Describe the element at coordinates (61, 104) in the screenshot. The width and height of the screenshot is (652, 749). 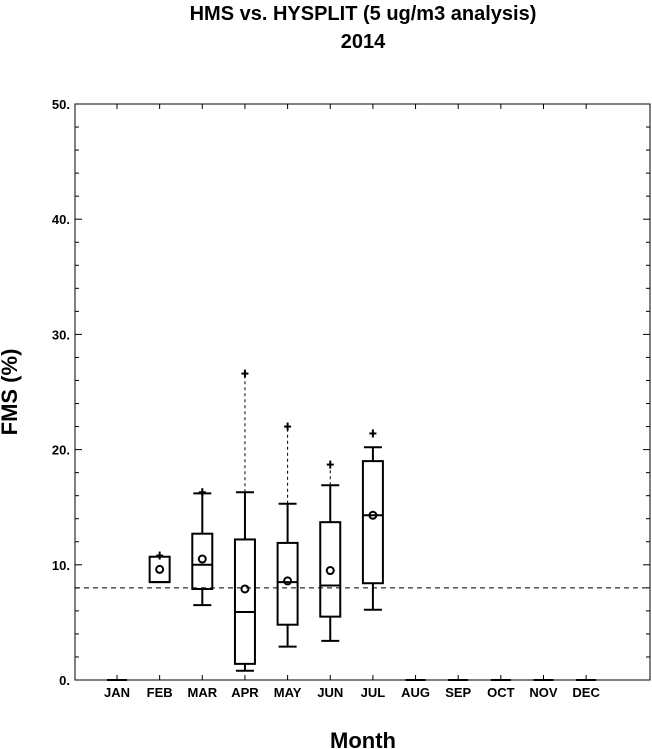
I see `y-tick-label: 50.` at that location.